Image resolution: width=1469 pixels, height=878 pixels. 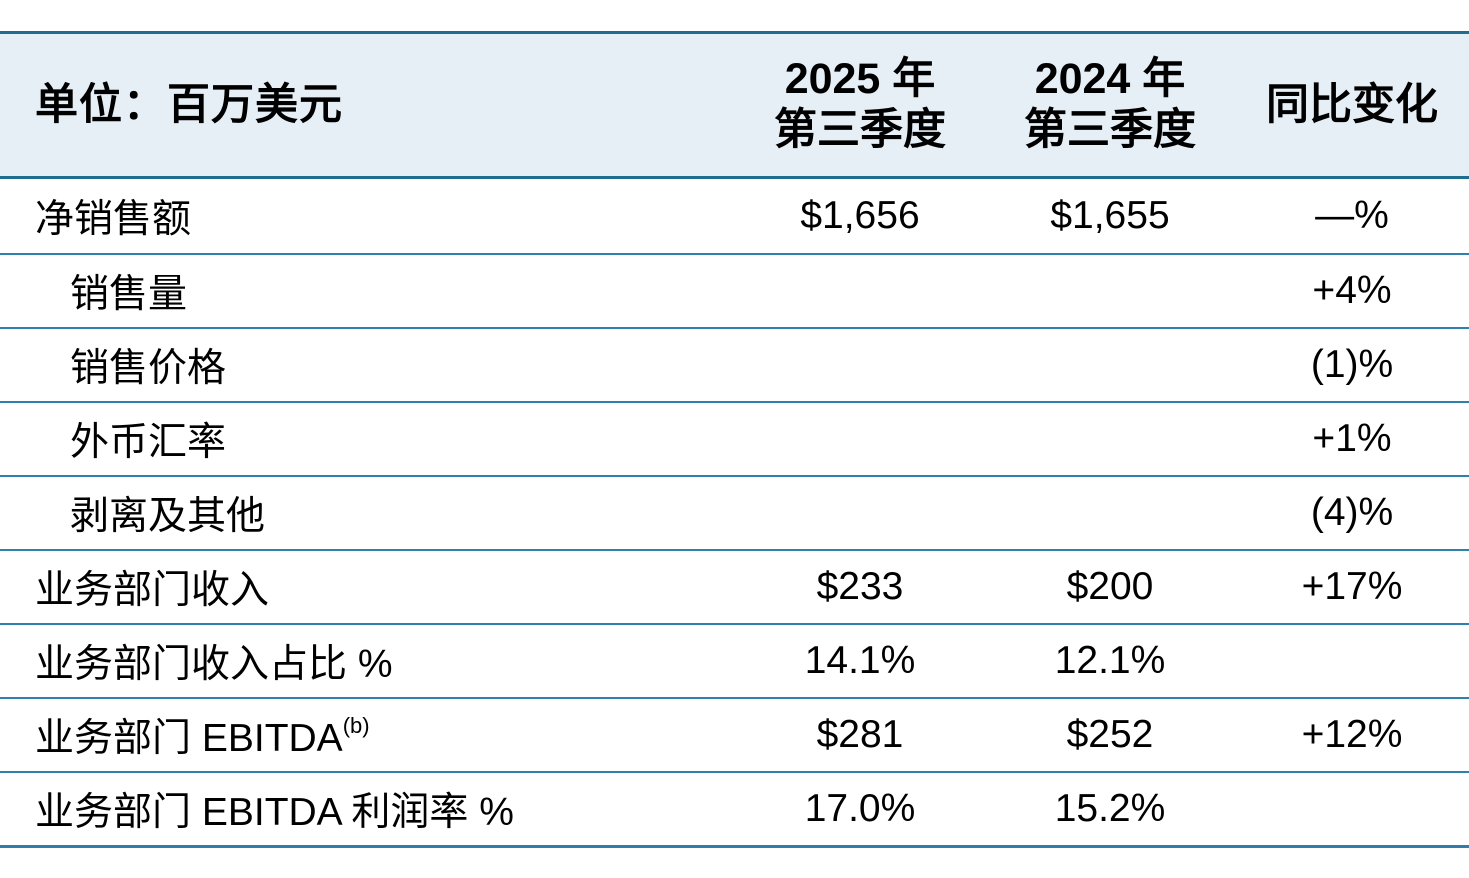 What do you see at coordinates (1352, 104) in the screenshot?
I see `header-col-yoy-change: 同比变化` at bounding box center [1352, 104].